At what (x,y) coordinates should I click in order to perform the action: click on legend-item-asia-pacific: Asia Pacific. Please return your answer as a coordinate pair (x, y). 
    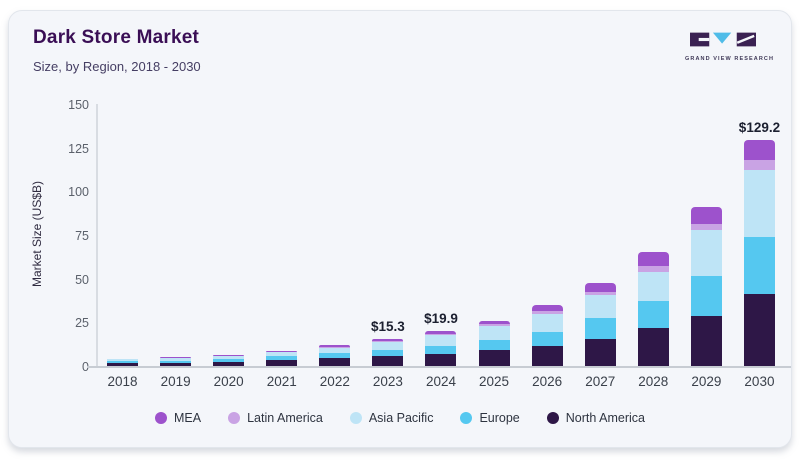
    Looking at the image, I should click on (391, 418).